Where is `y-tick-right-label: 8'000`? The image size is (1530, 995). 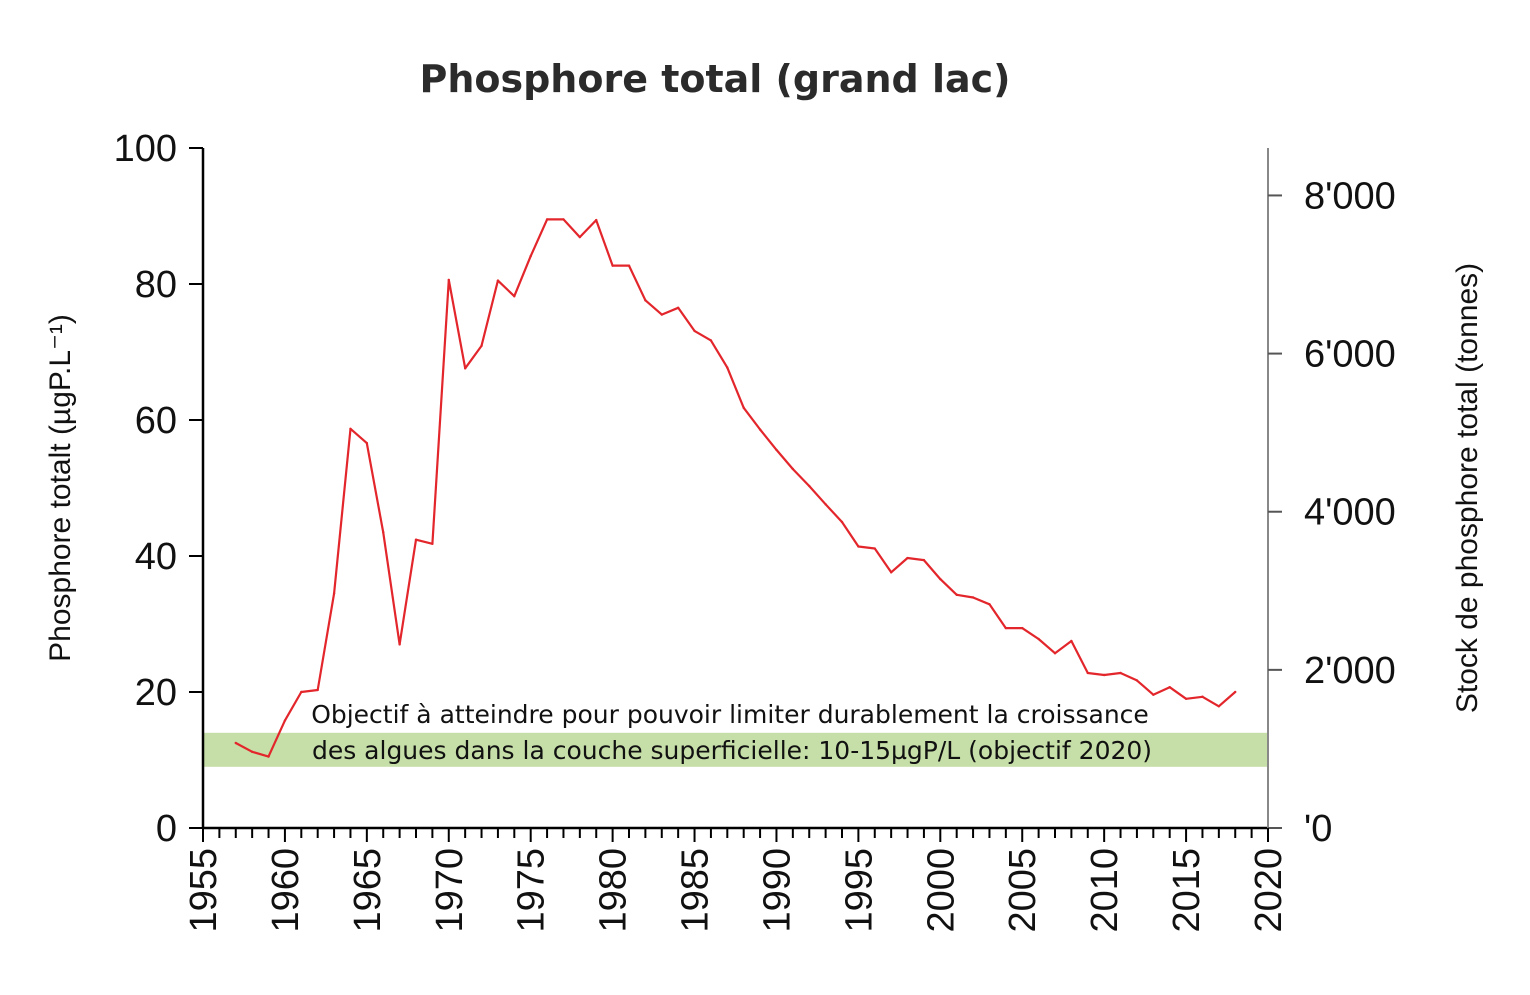
y-tick-right-label: 8'000 is located at coordinates (1350, 196).